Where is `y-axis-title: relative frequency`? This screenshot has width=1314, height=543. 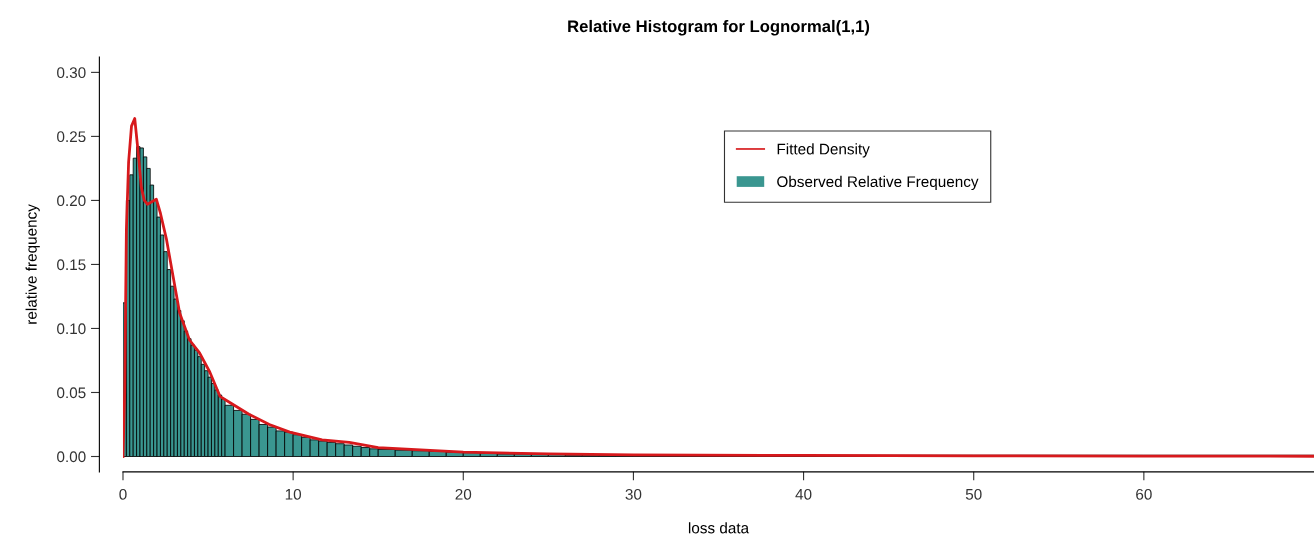
y-axis-title: relative frequency is located at coordinates (32, 264).